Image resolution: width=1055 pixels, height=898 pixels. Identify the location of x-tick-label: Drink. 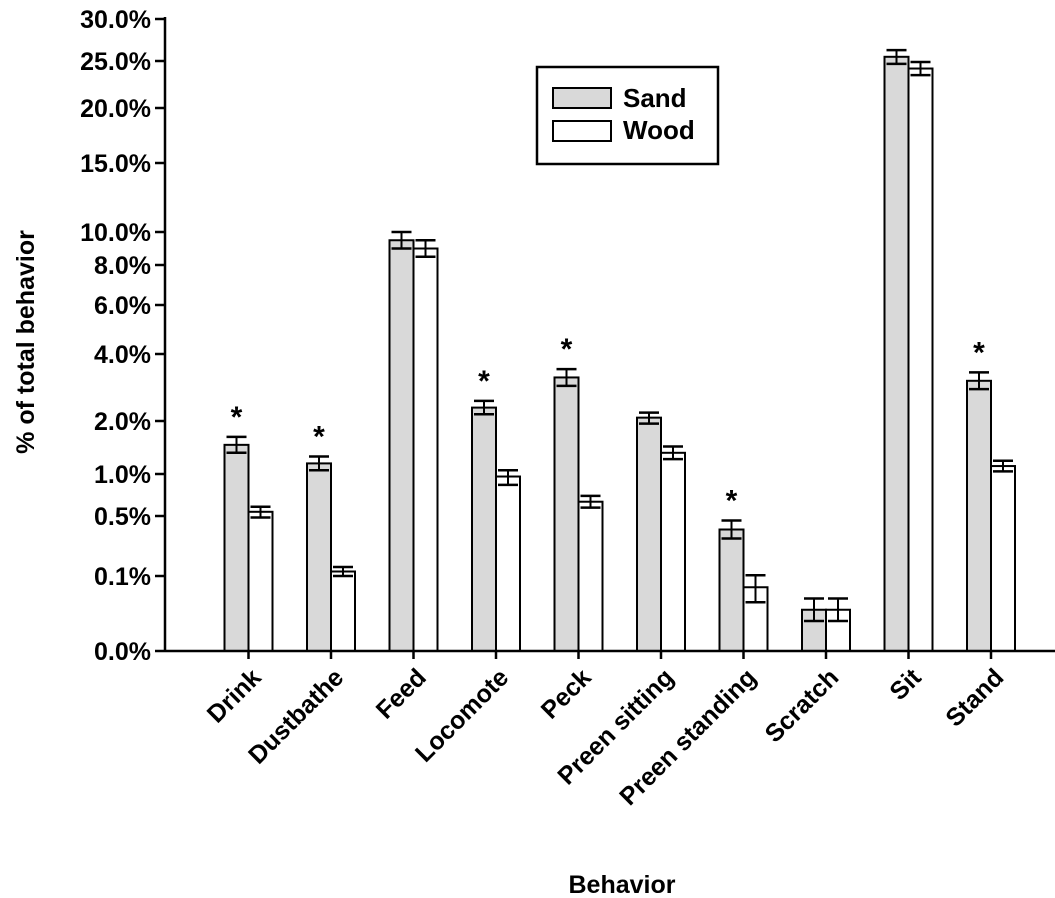
(234, 695).